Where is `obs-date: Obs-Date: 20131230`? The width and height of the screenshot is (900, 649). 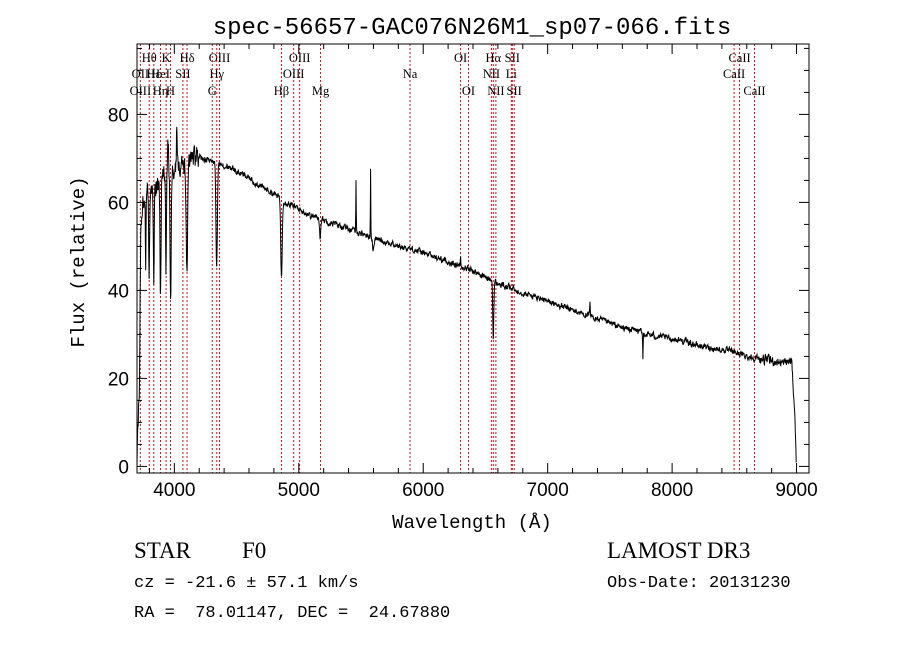 obs-date: Obs-Date: 20131230 is located at coordinates (699, 583).